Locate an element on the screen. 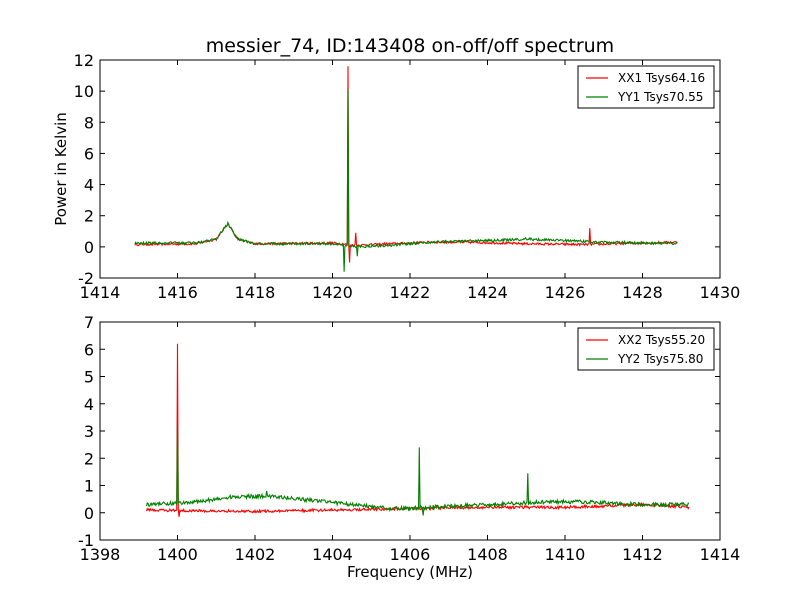 This screenshot has height=600, width=800. y-tick-label: 3 is located at coordinates (89, 431).